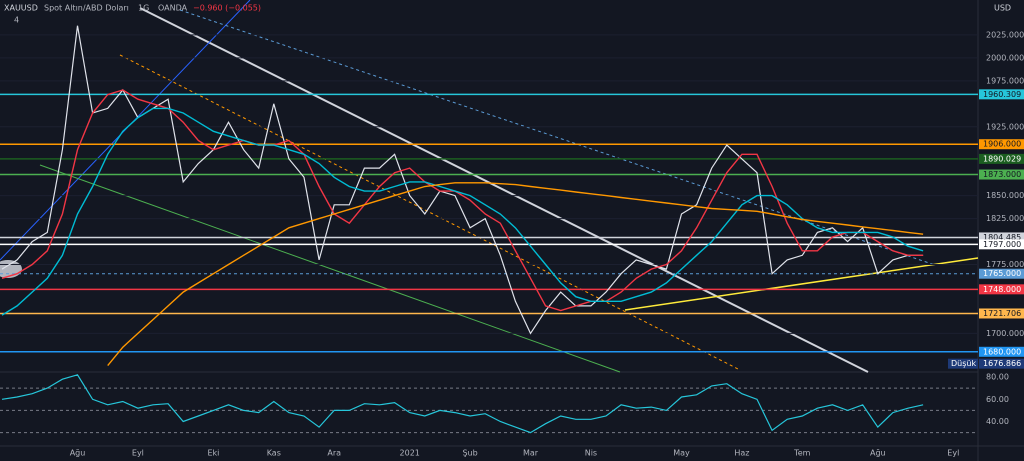  Describe the element at coordinates (1005, 34) in the screenshot. I see `y-tick-label: 2025.000` at that location.